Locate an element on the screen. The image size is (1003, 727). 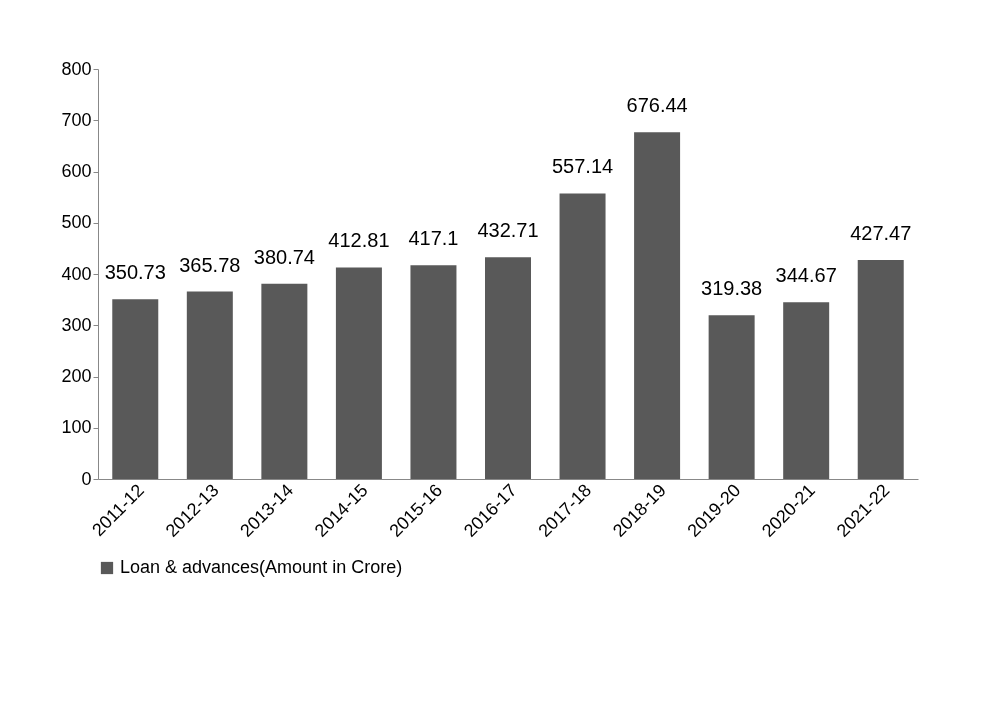
data-label: 350.73 is located at coordinates (135, 272).